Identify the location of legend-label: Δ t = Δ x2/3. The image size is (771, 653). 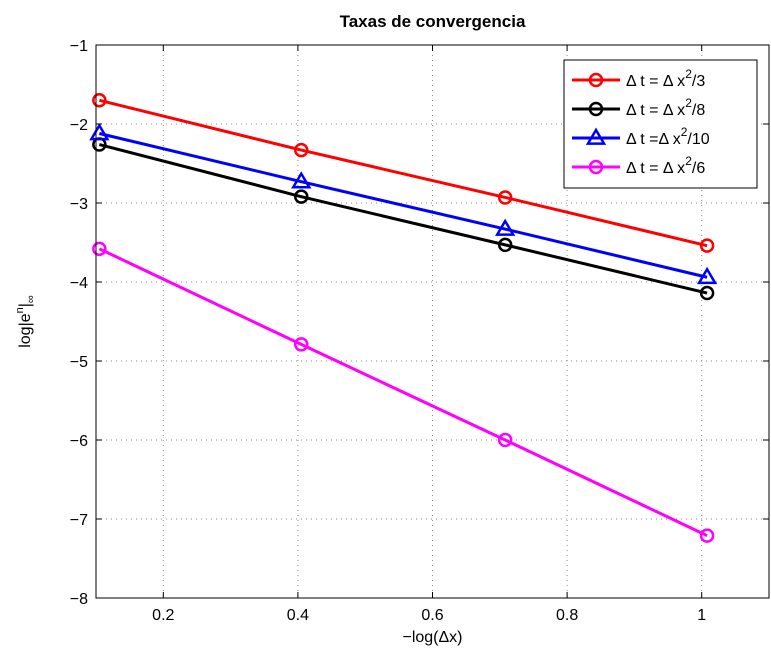
(665, 78).